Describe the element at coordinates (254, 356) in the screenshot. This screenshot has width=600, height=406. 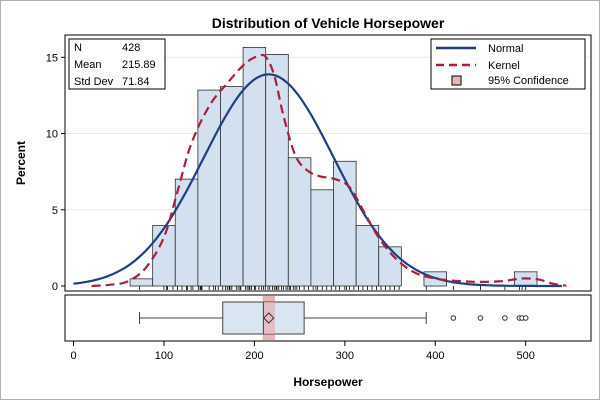
I see `x-tick-label: 200` at that location.